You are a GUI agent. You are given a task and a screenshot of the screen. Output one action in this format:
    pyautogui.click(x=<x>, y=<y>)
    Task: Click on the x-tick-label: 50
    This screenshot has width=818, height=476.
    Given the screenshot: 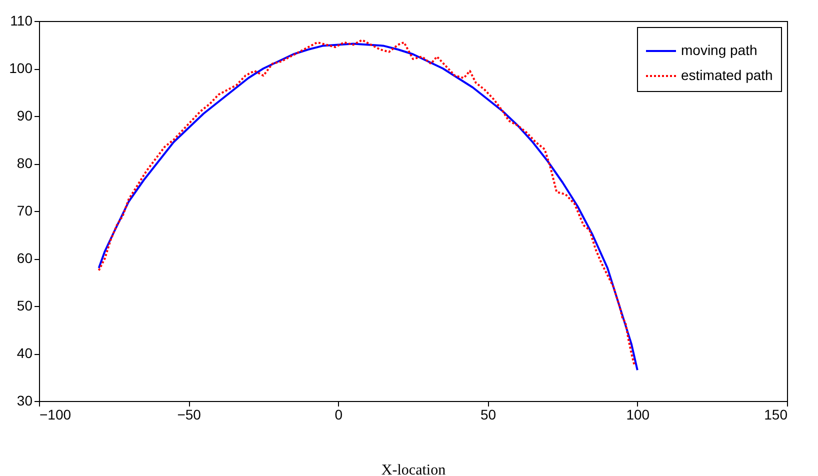 What is the action you would take?
    pyautogui.click(x=488, y=414)
    